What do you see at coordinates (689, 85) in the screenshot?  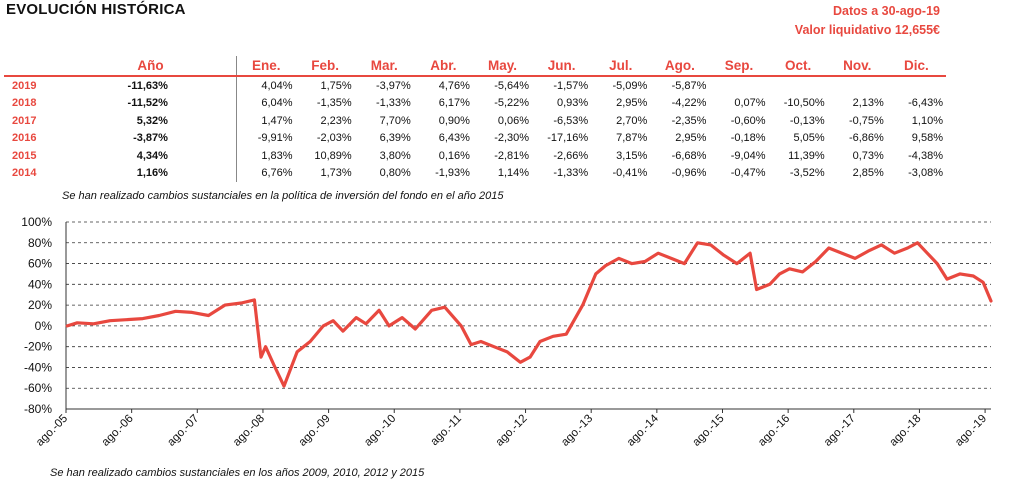 I see `month-return-cell: -5,87%` at bounding box center [689, 85].